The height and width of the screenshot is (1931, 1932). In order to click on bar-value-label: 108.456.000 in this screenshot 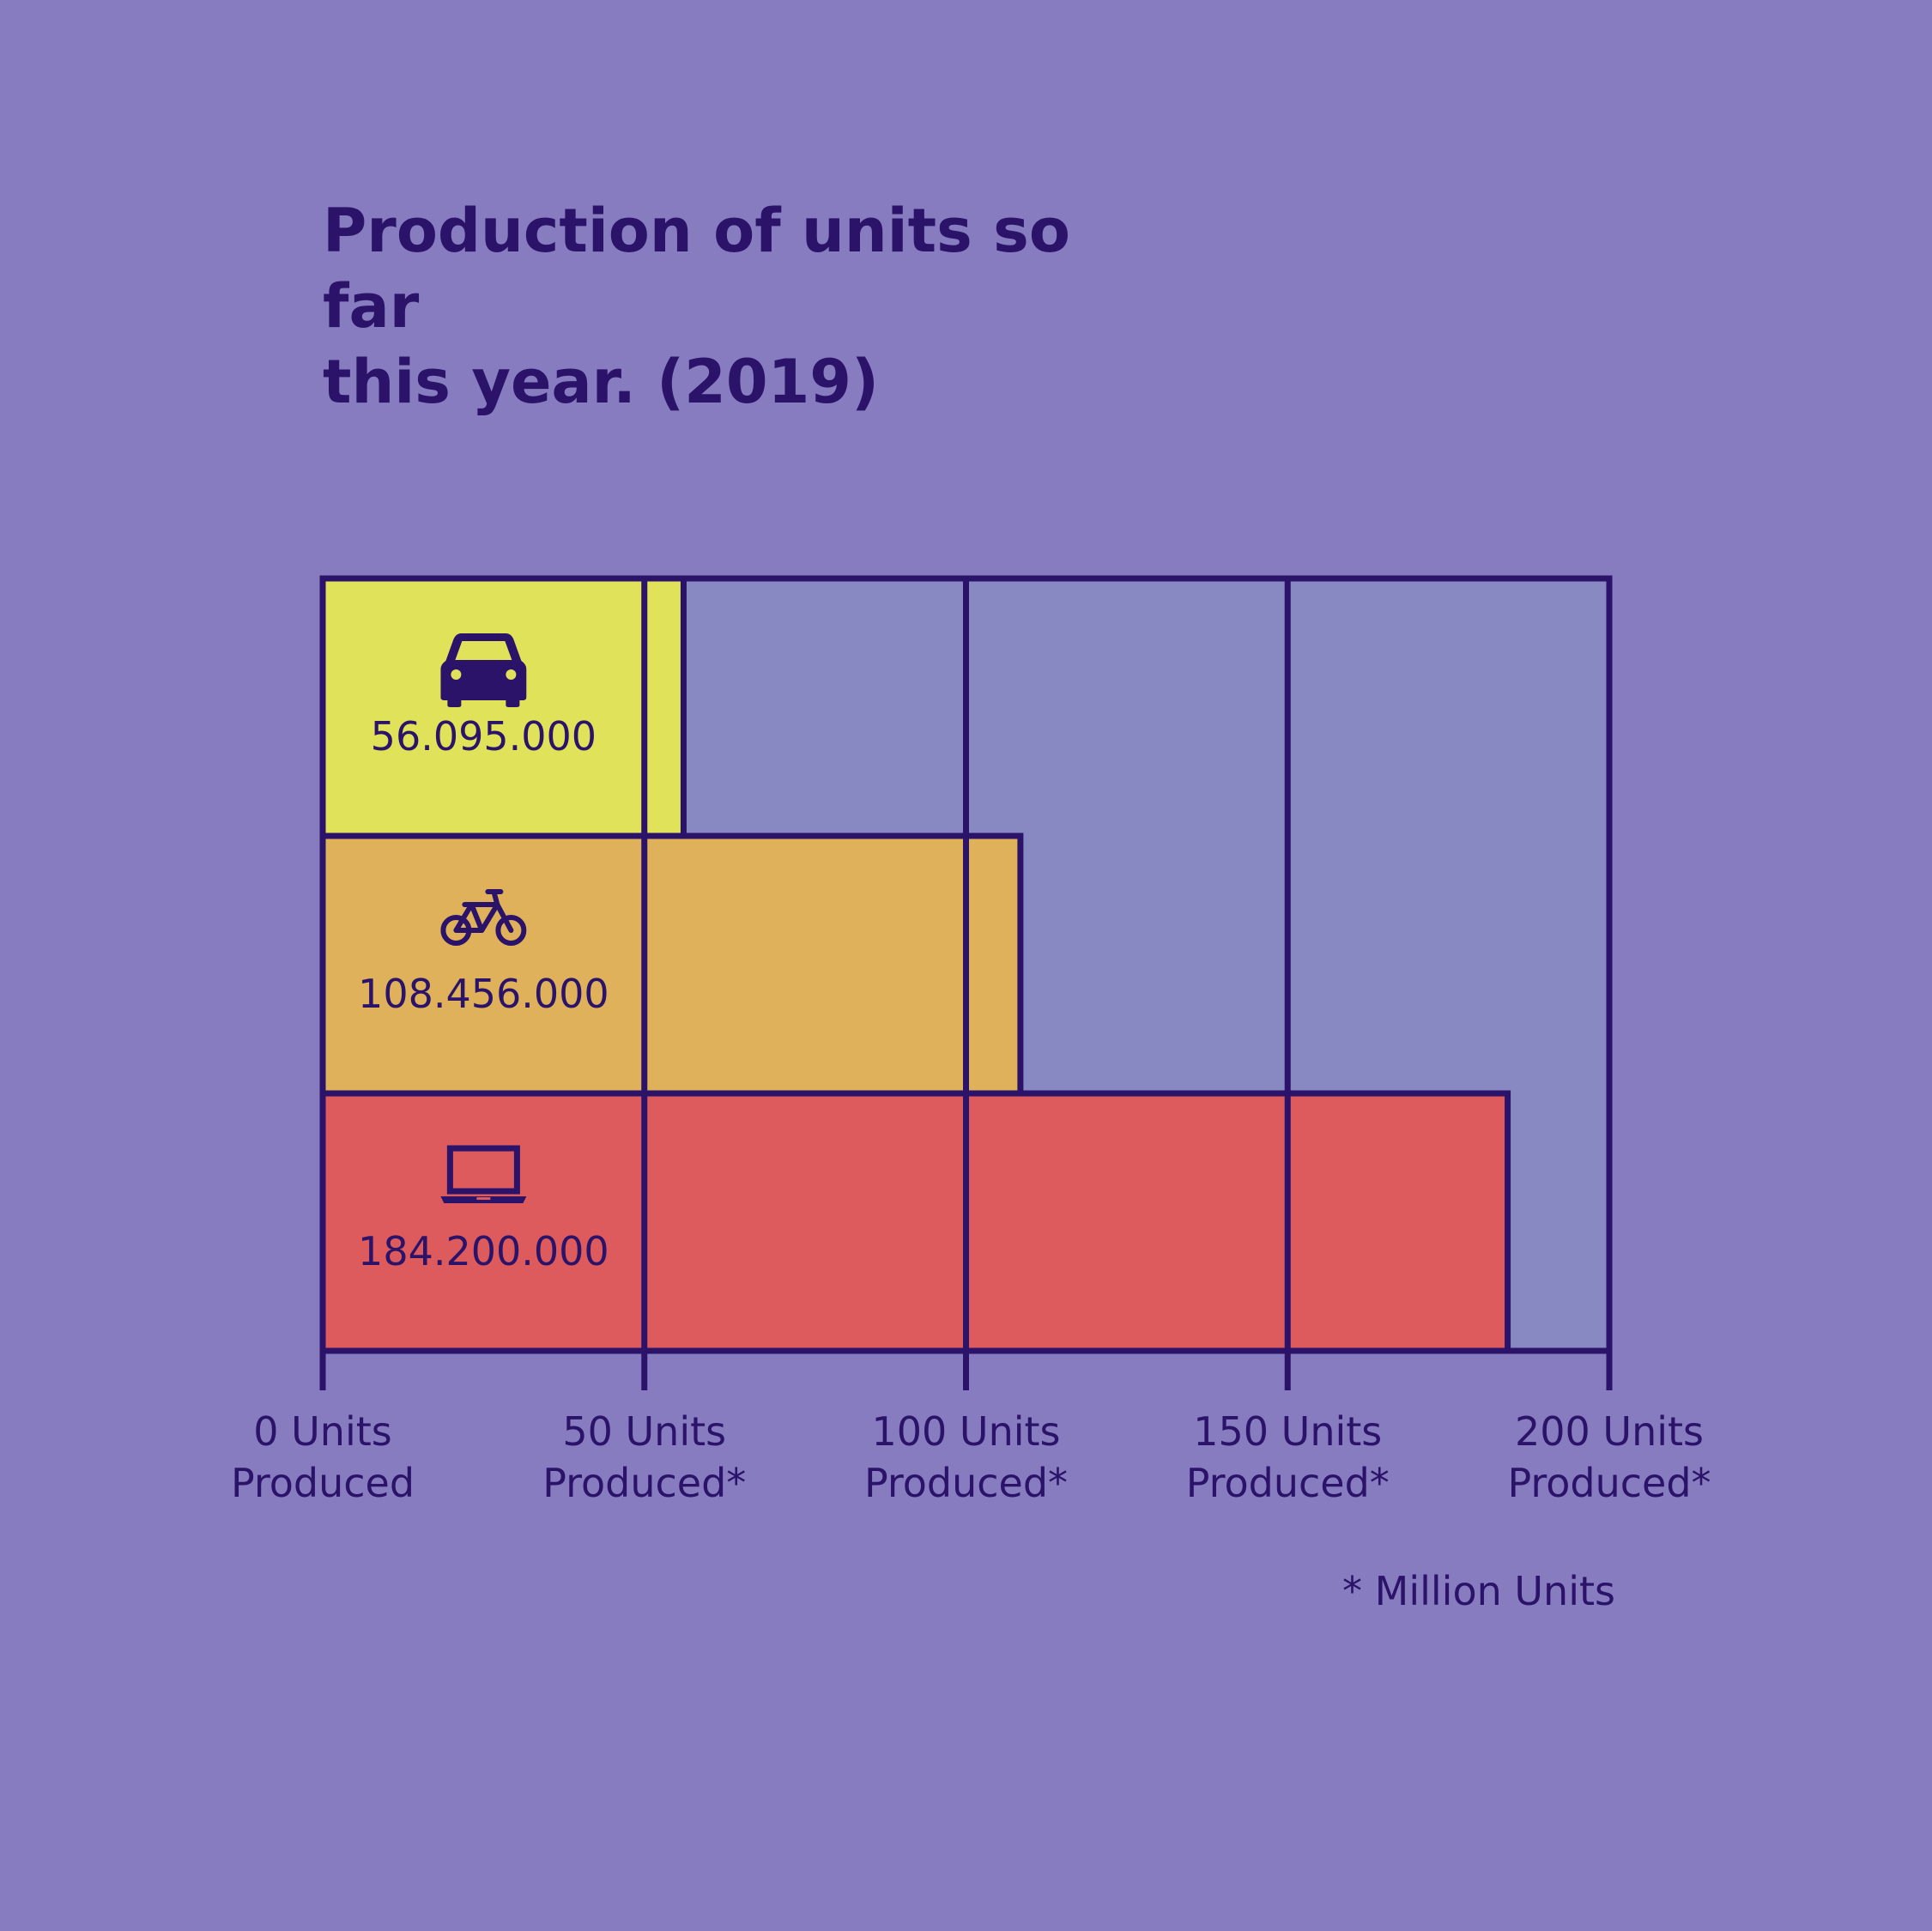, I will do `click(483, 994)`.